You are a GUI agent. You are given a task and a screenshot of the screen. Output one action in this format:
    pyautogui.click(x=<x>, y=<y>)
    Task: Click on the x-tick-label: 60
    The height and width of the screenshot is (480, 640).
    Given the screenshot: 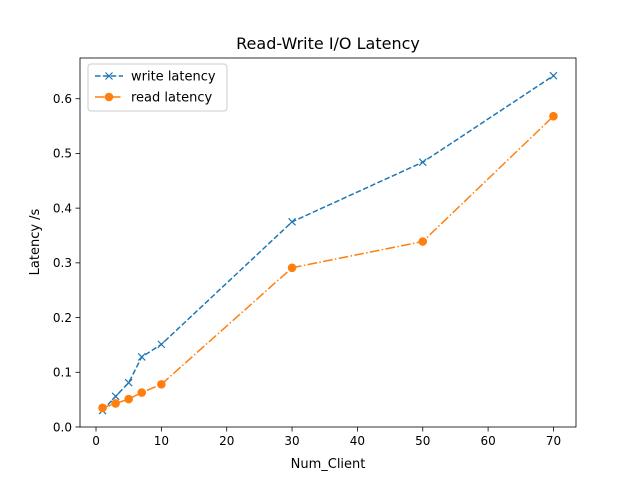 What is the action you would take?
    pyautogui.click(x=487, y=441)
    